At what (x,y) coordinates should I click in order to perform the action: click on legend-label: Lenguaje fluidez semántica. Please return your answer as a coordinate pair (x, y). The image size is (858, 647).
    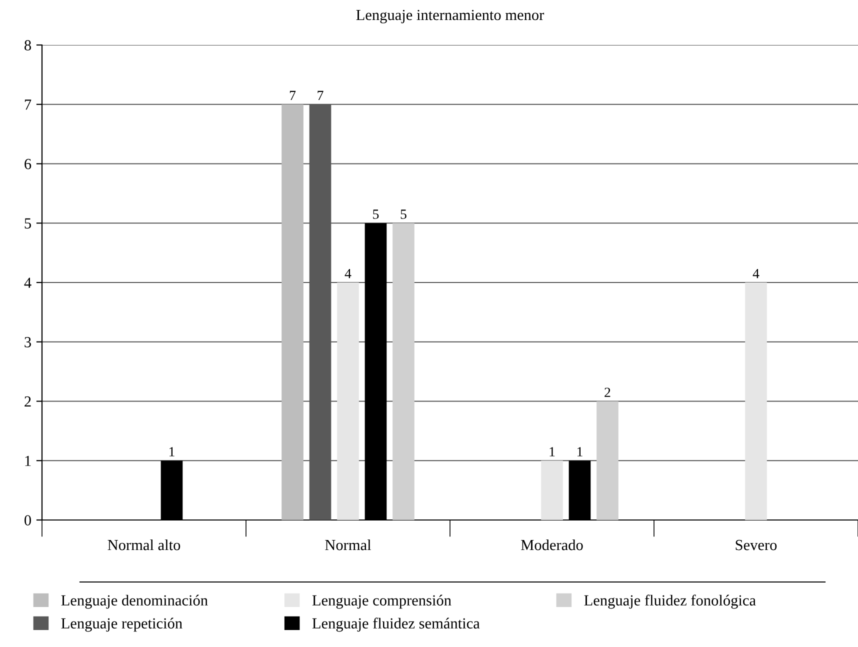
    Looking at the image, I should click on (396, 625).